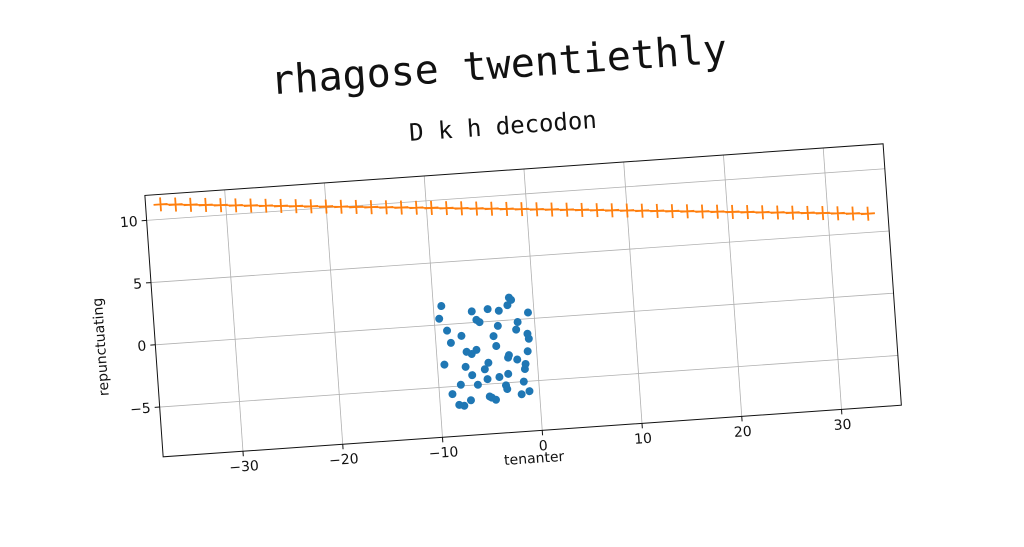 Image resolution: width=1024 pixels, height=547 pixels. Describe the element at coordinates (244, 467) in the screenshot. I see `x-tick-label: −30` at that location.